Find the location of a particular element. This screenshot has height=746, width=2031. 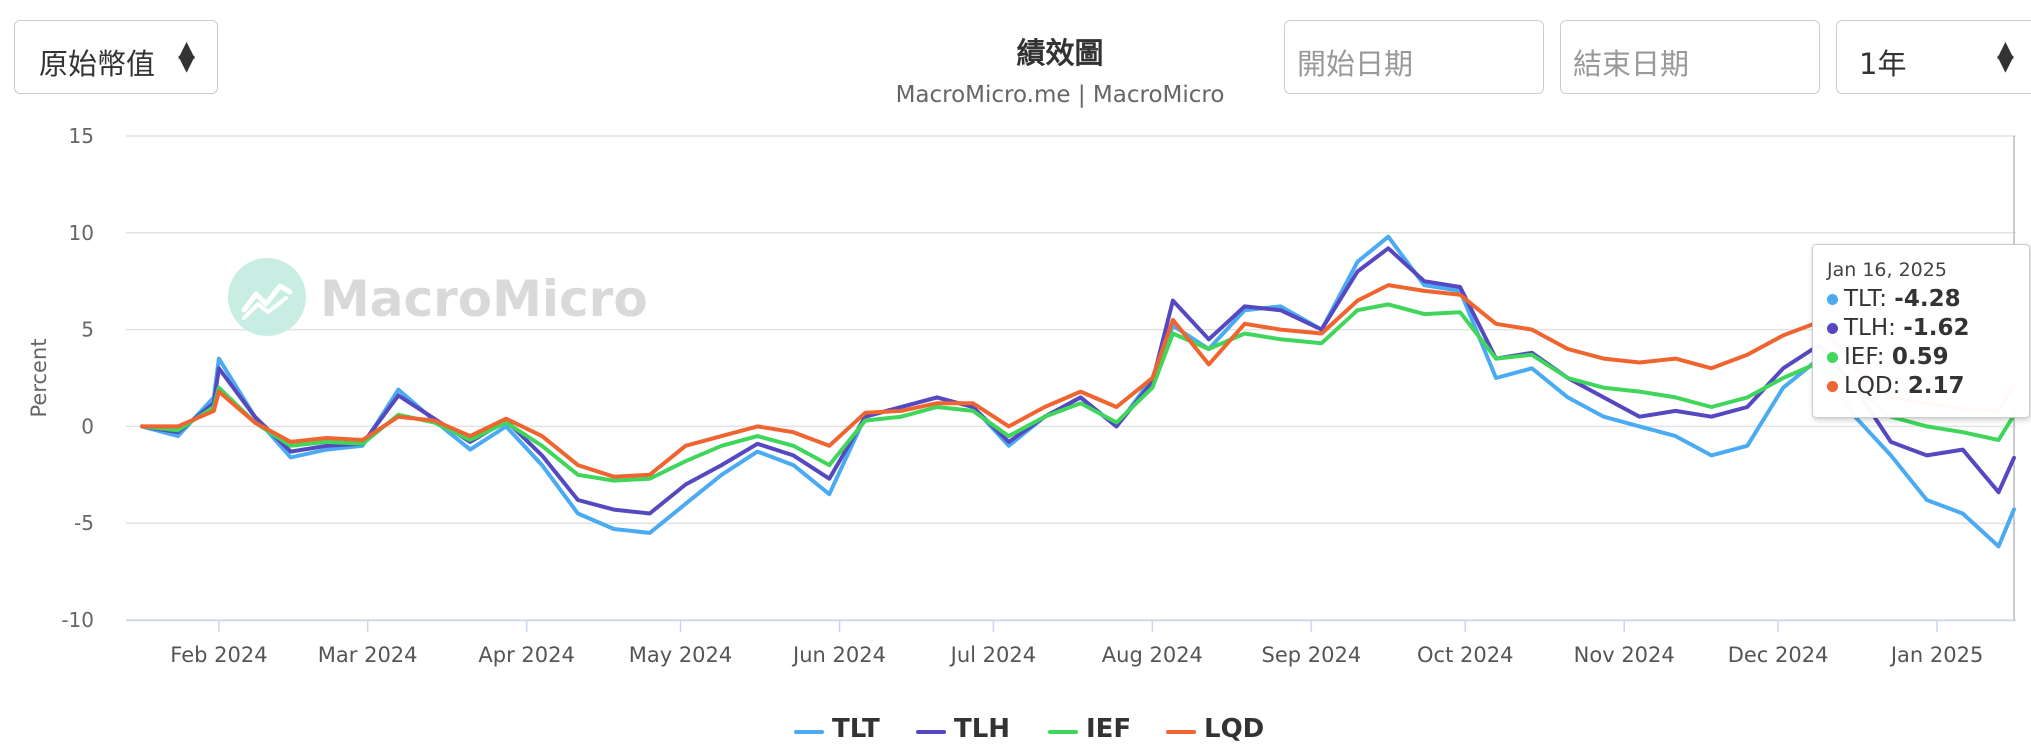

start-date-input: 開始日期 is located at coordinates (1414, 57).